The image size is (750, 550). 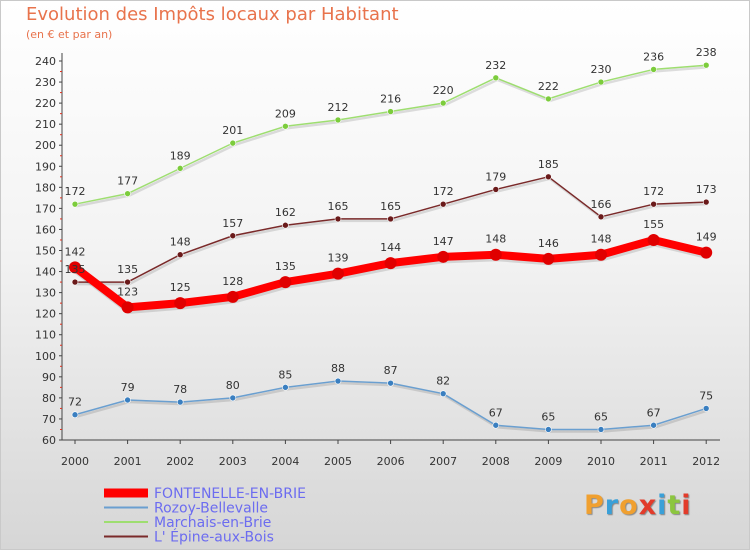 I want to click on data-label-marchais-en-brie: 216, so click(x=390, y=99).